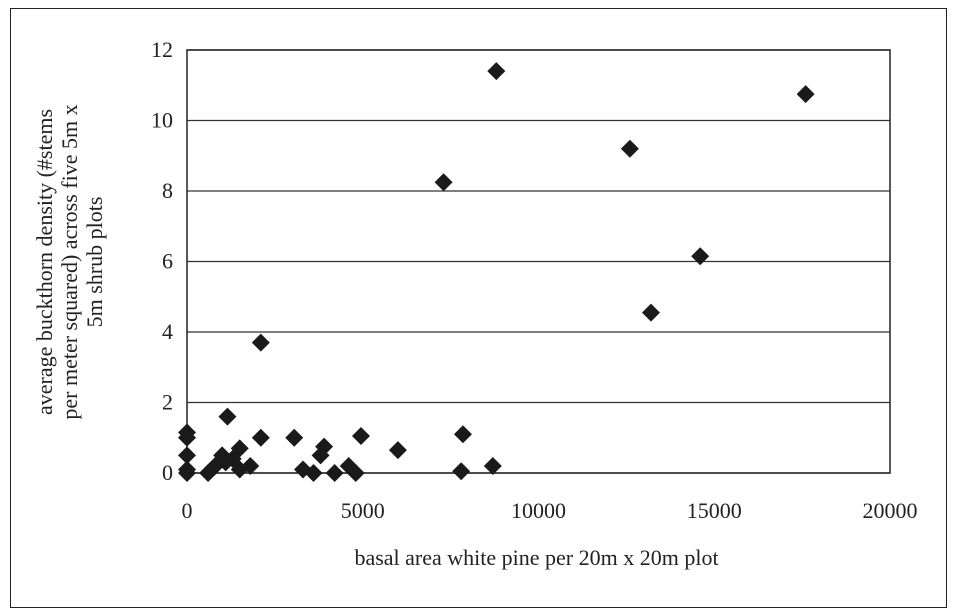  I want to click on y-tick-label: 10, so click(162, 120).